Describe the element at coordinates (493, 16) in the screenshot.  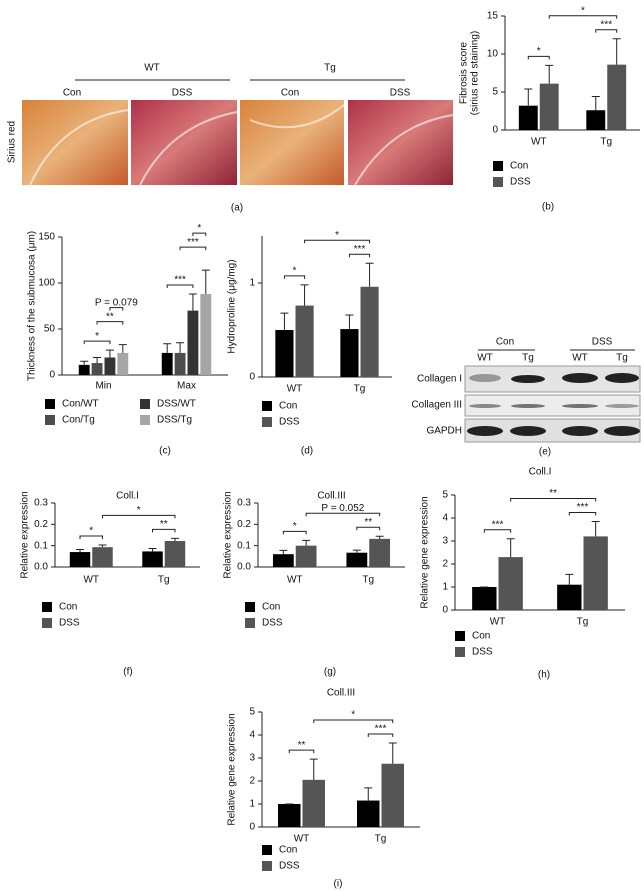
I see `y-tick-label: 15` at that location.